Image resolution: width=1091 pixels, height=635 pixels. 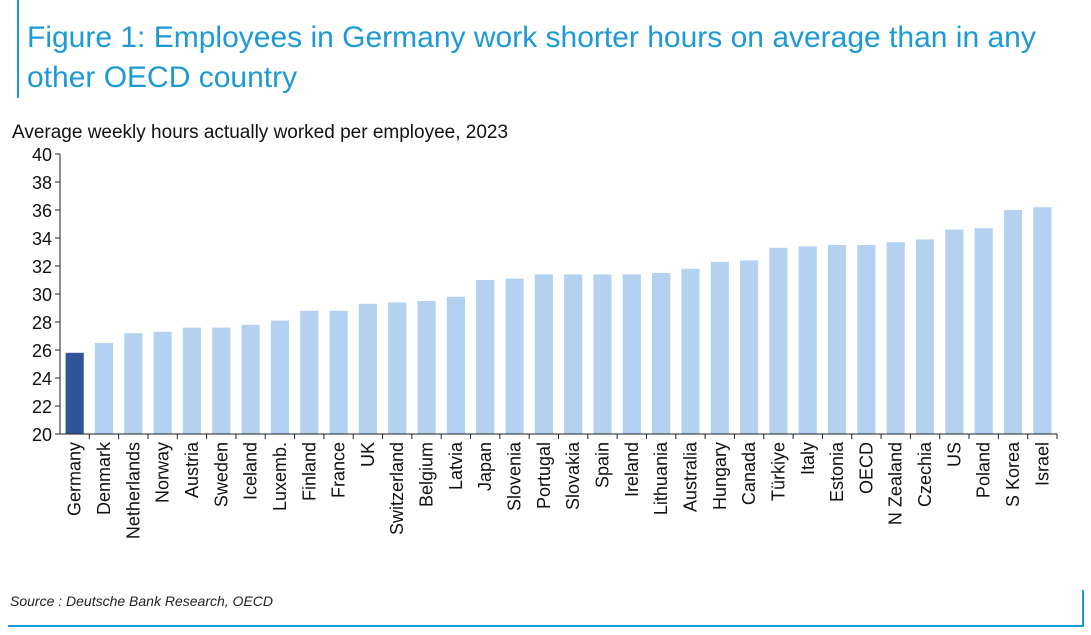 What do you see at coordinates (339, 470) in the screenshot?
I see `x-tick-label: France` at bounding box center [339, 470].